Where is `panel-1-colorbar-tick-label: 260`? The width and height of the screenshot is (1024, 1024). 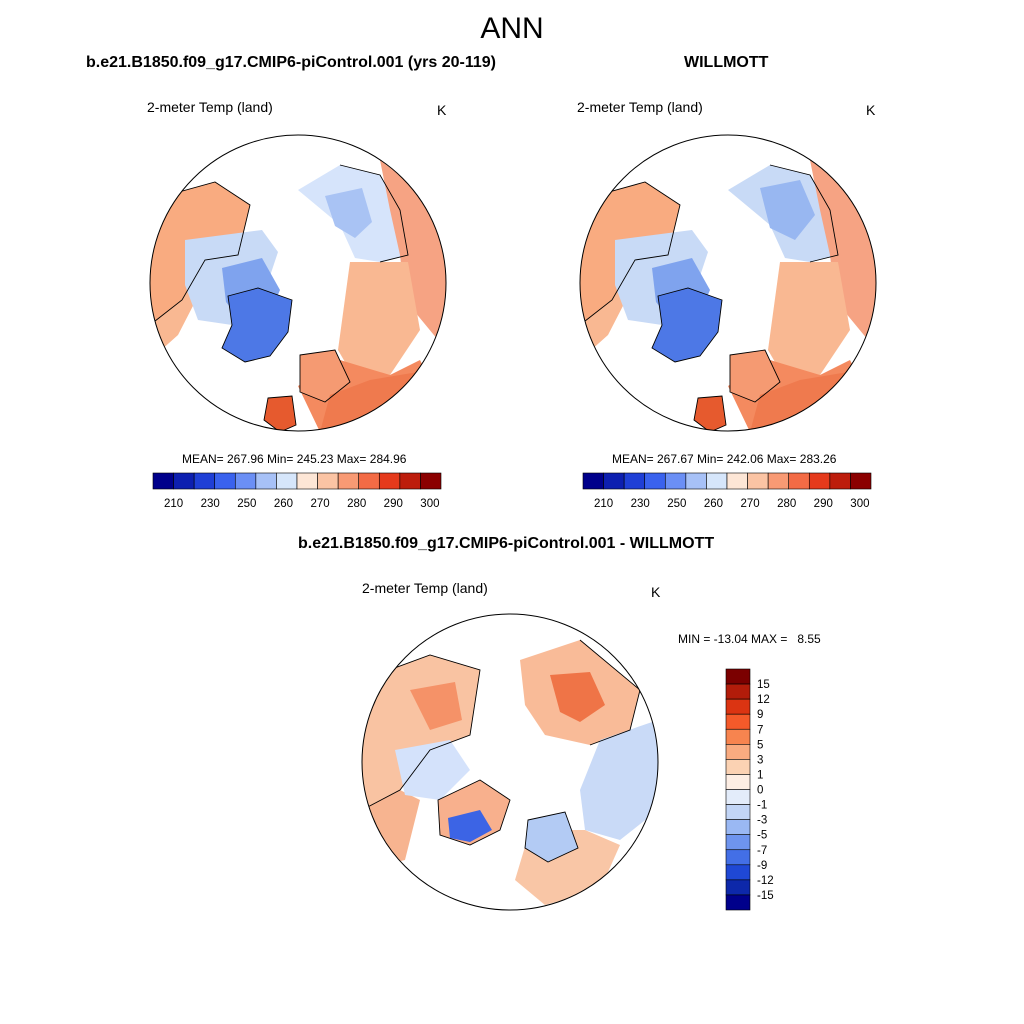 panel-1-colorbar-tick-label: 260 is located at coordinates (283, 504).